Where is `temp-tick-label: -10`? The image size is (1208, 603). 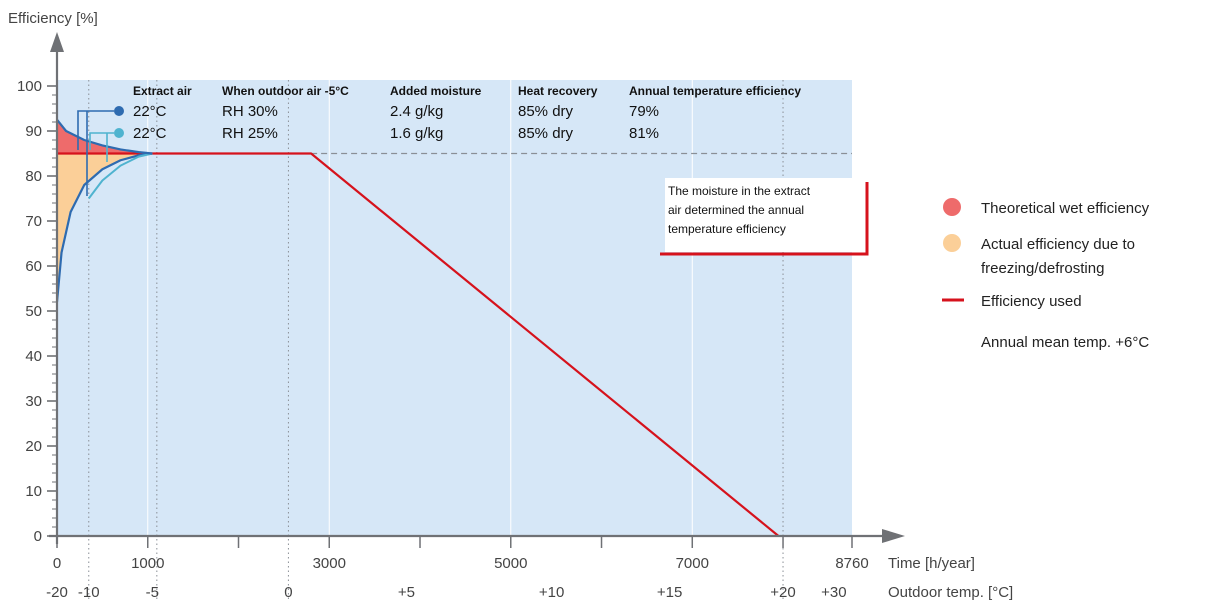 temp-tick-label: -10 is located at coordinates (89, 592).